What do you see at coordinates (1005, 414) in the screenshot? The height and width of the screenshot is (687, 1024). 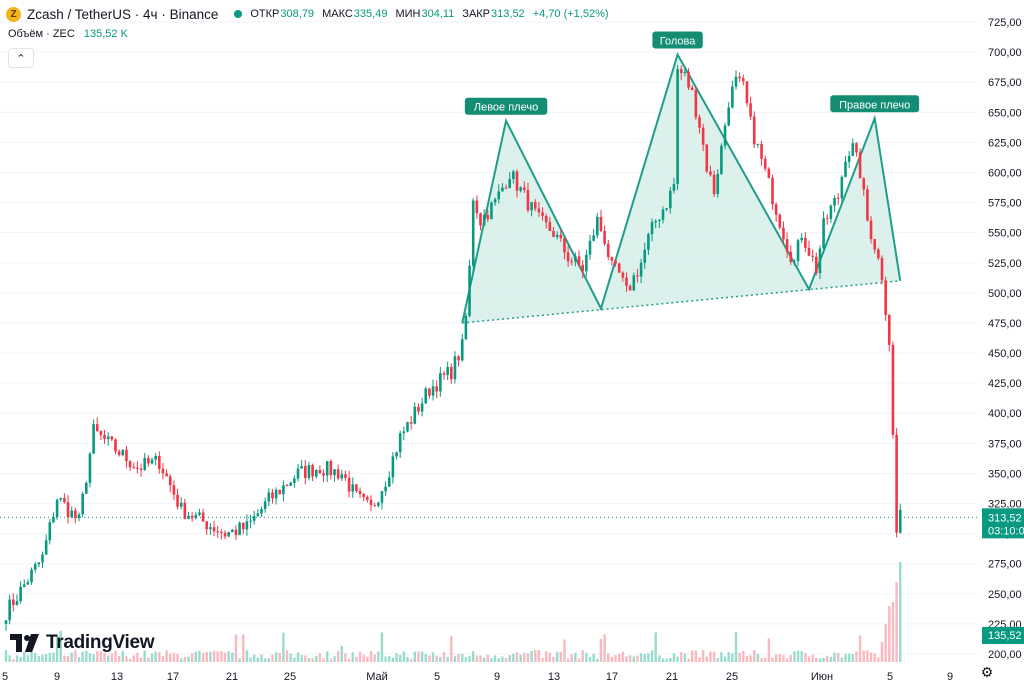 I see `y-tick-label: 400,00` at bounding box center [1005, 414].